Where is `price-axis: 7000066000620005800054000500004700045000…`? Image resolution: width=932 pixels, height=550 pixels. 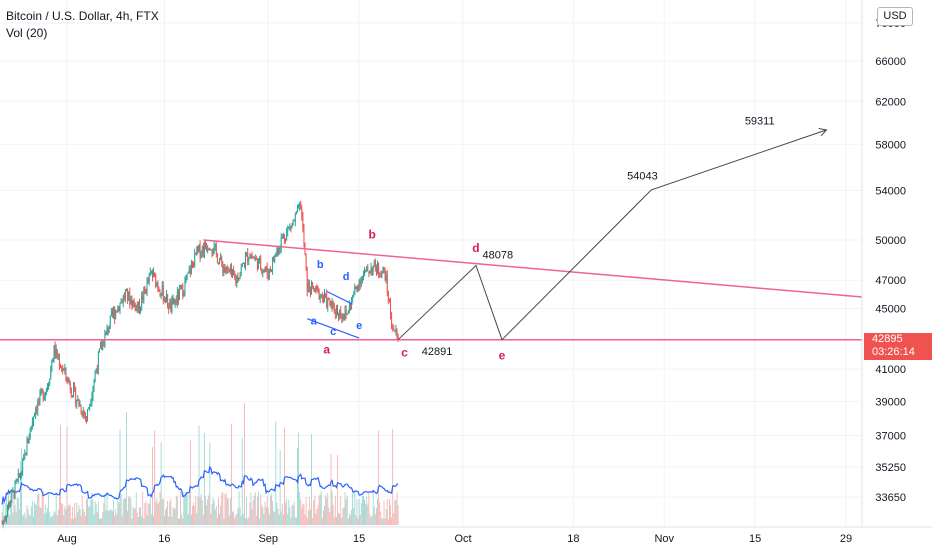 price-axis: 7000066000620005800054000500004700045000… is located at coordinates (890, 261).